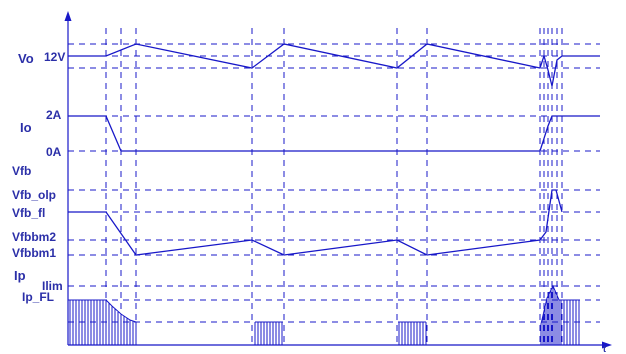 This screenshot has width=626, height=354. Describe the element at coordinates (54, 115) in the screenshot. I see `label-2a: 2A` at that location.